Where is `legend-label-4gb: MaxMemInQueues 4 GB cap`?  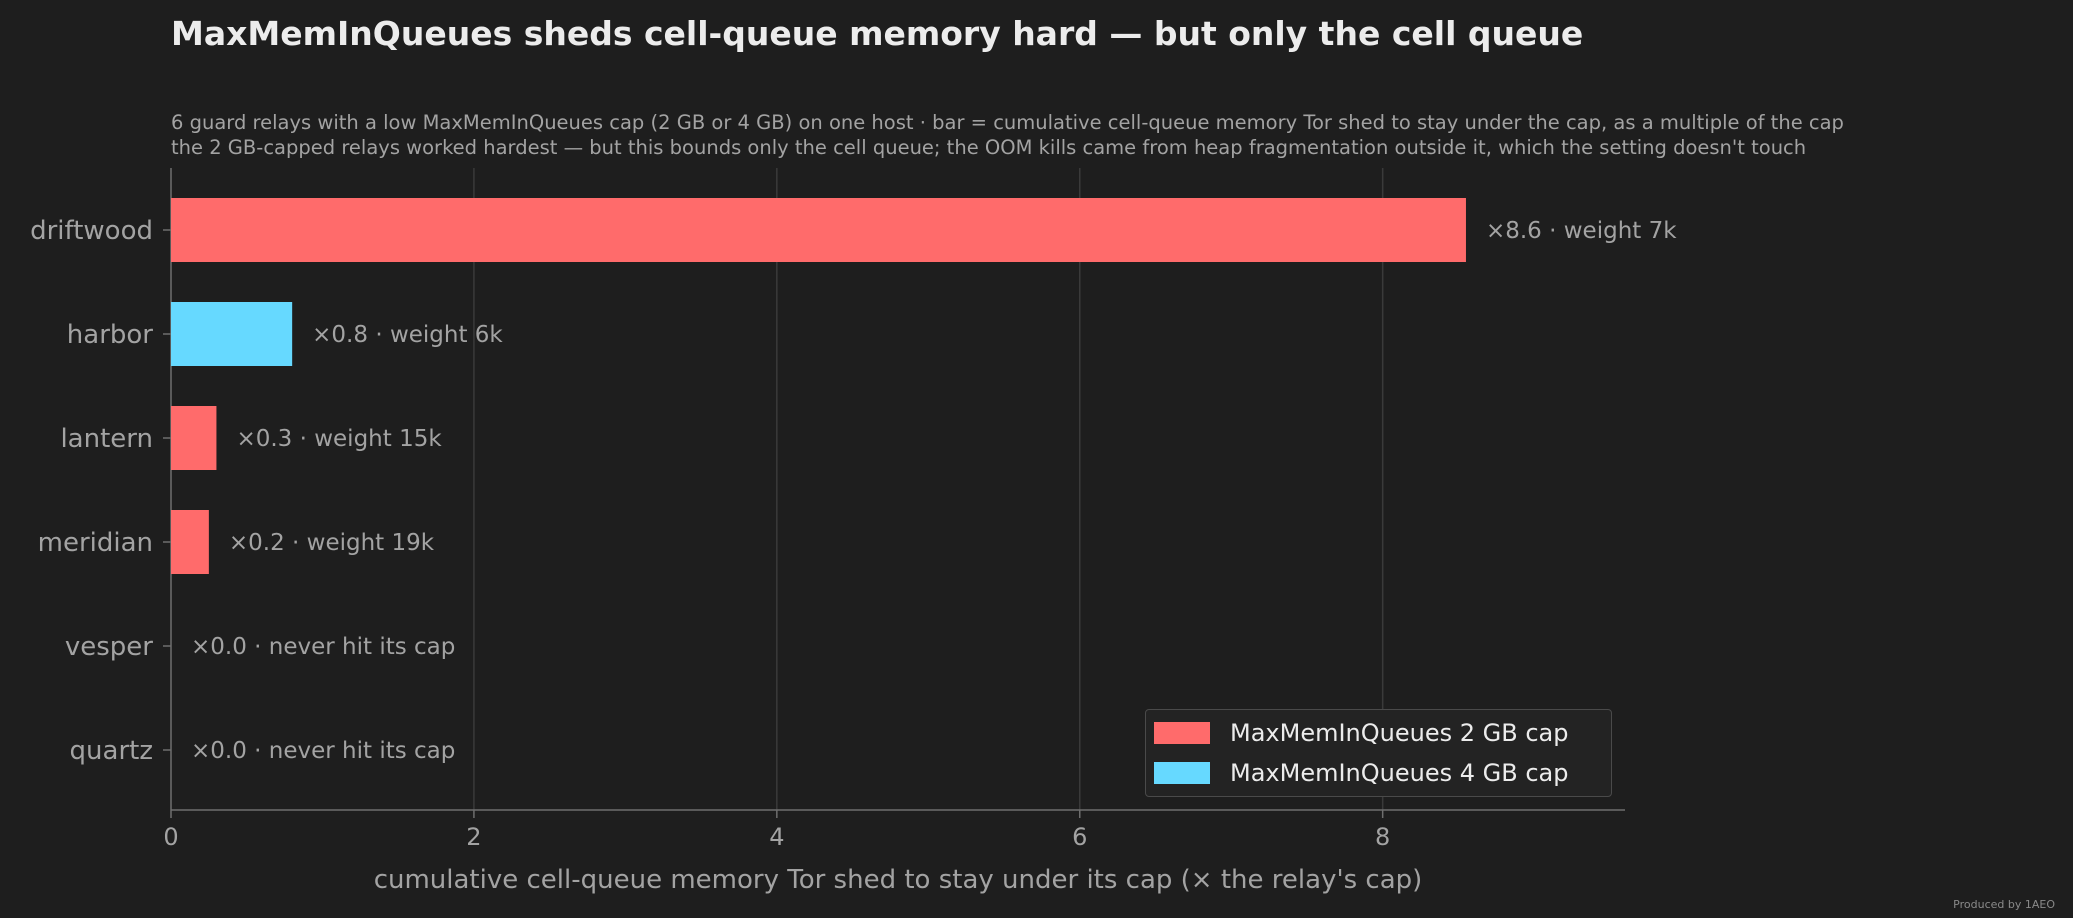 legend-label-4gb: MaxMemInQueues 4 GB cap is located at coordinates (1399, 773).